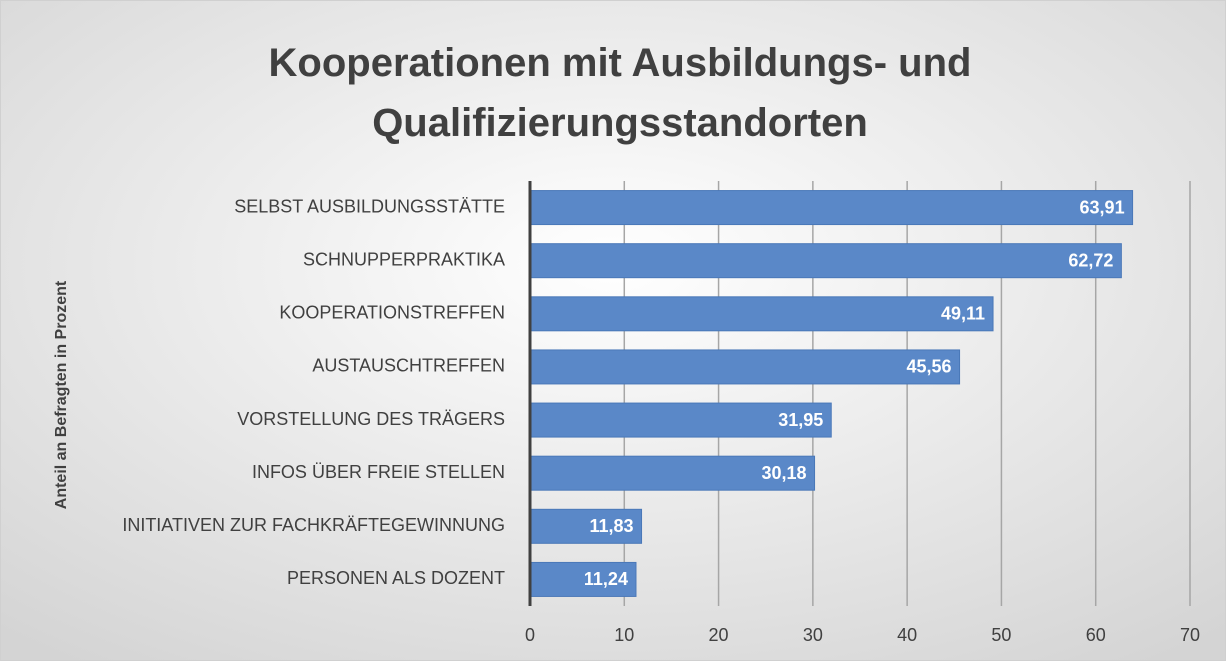  What do you see at coordinates (1090, 260) in the screenshot?
I see `value-label: 62,72` at bounding box center [1090, 260].